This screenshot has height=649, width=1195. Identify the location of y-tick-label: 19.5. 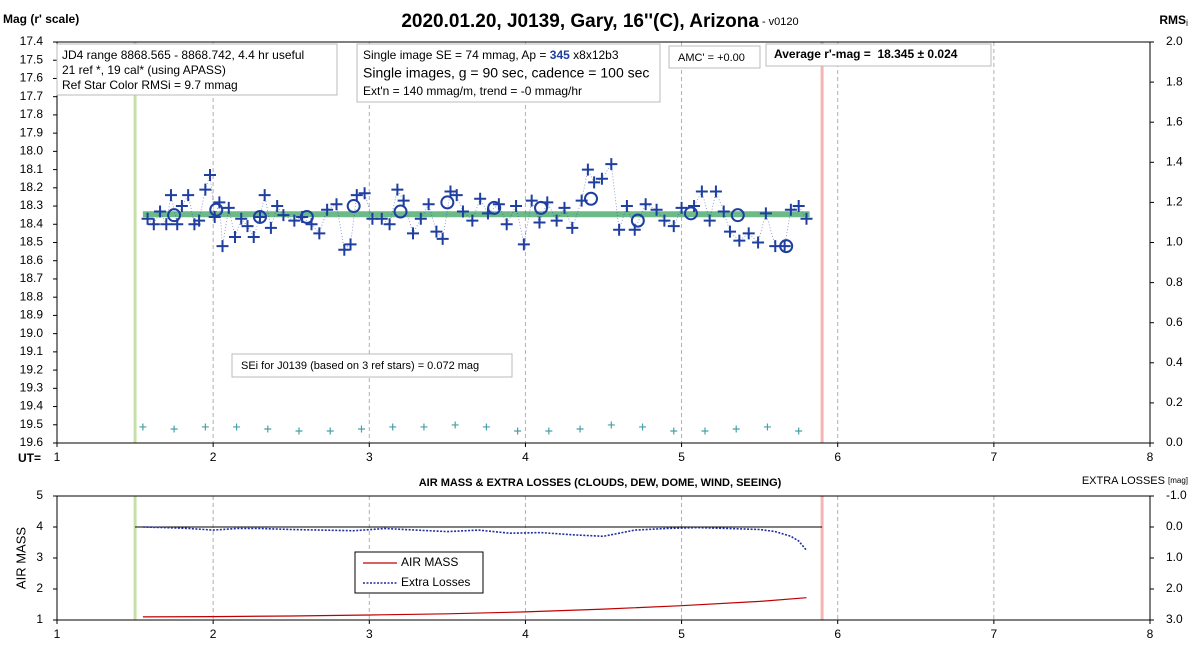
(32, 424).